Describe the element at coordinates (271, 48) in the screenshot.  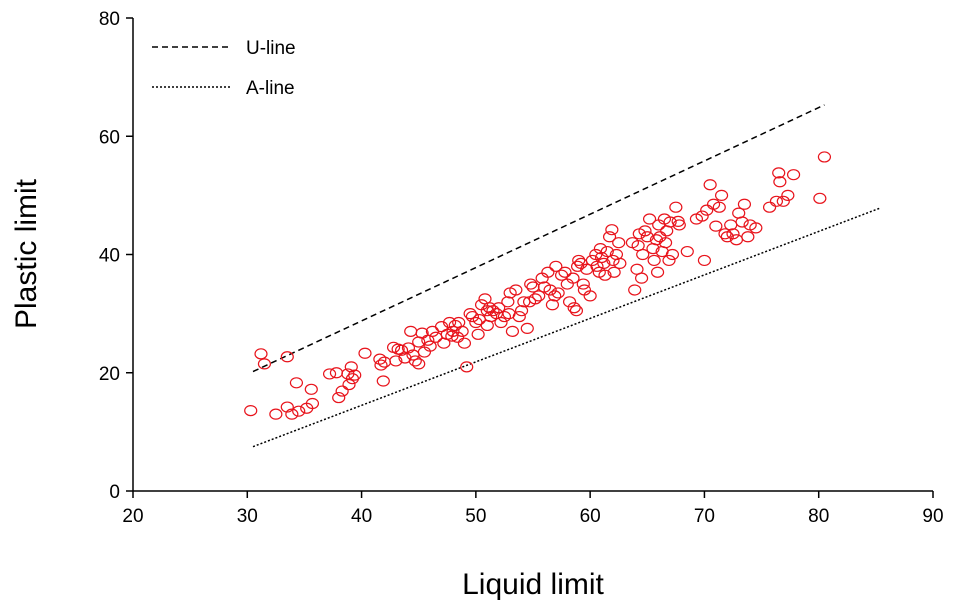
I see `legend-u-line-label: U-line` at that location.